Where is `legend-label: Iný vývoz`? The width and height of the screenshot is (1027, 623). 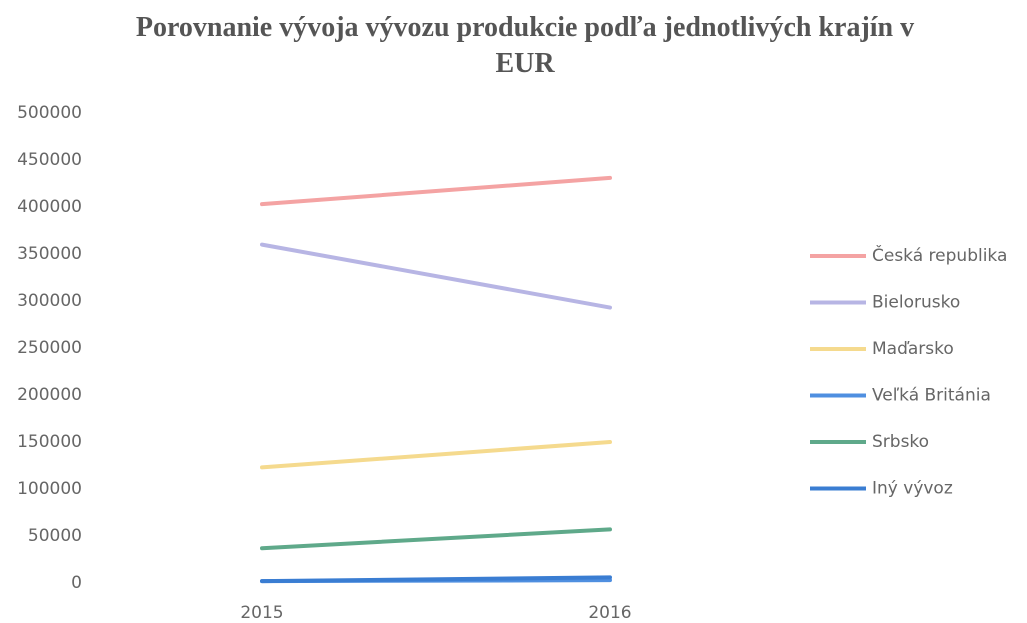 legend-label: Iný vývoz is located at coordinates (912, 489).